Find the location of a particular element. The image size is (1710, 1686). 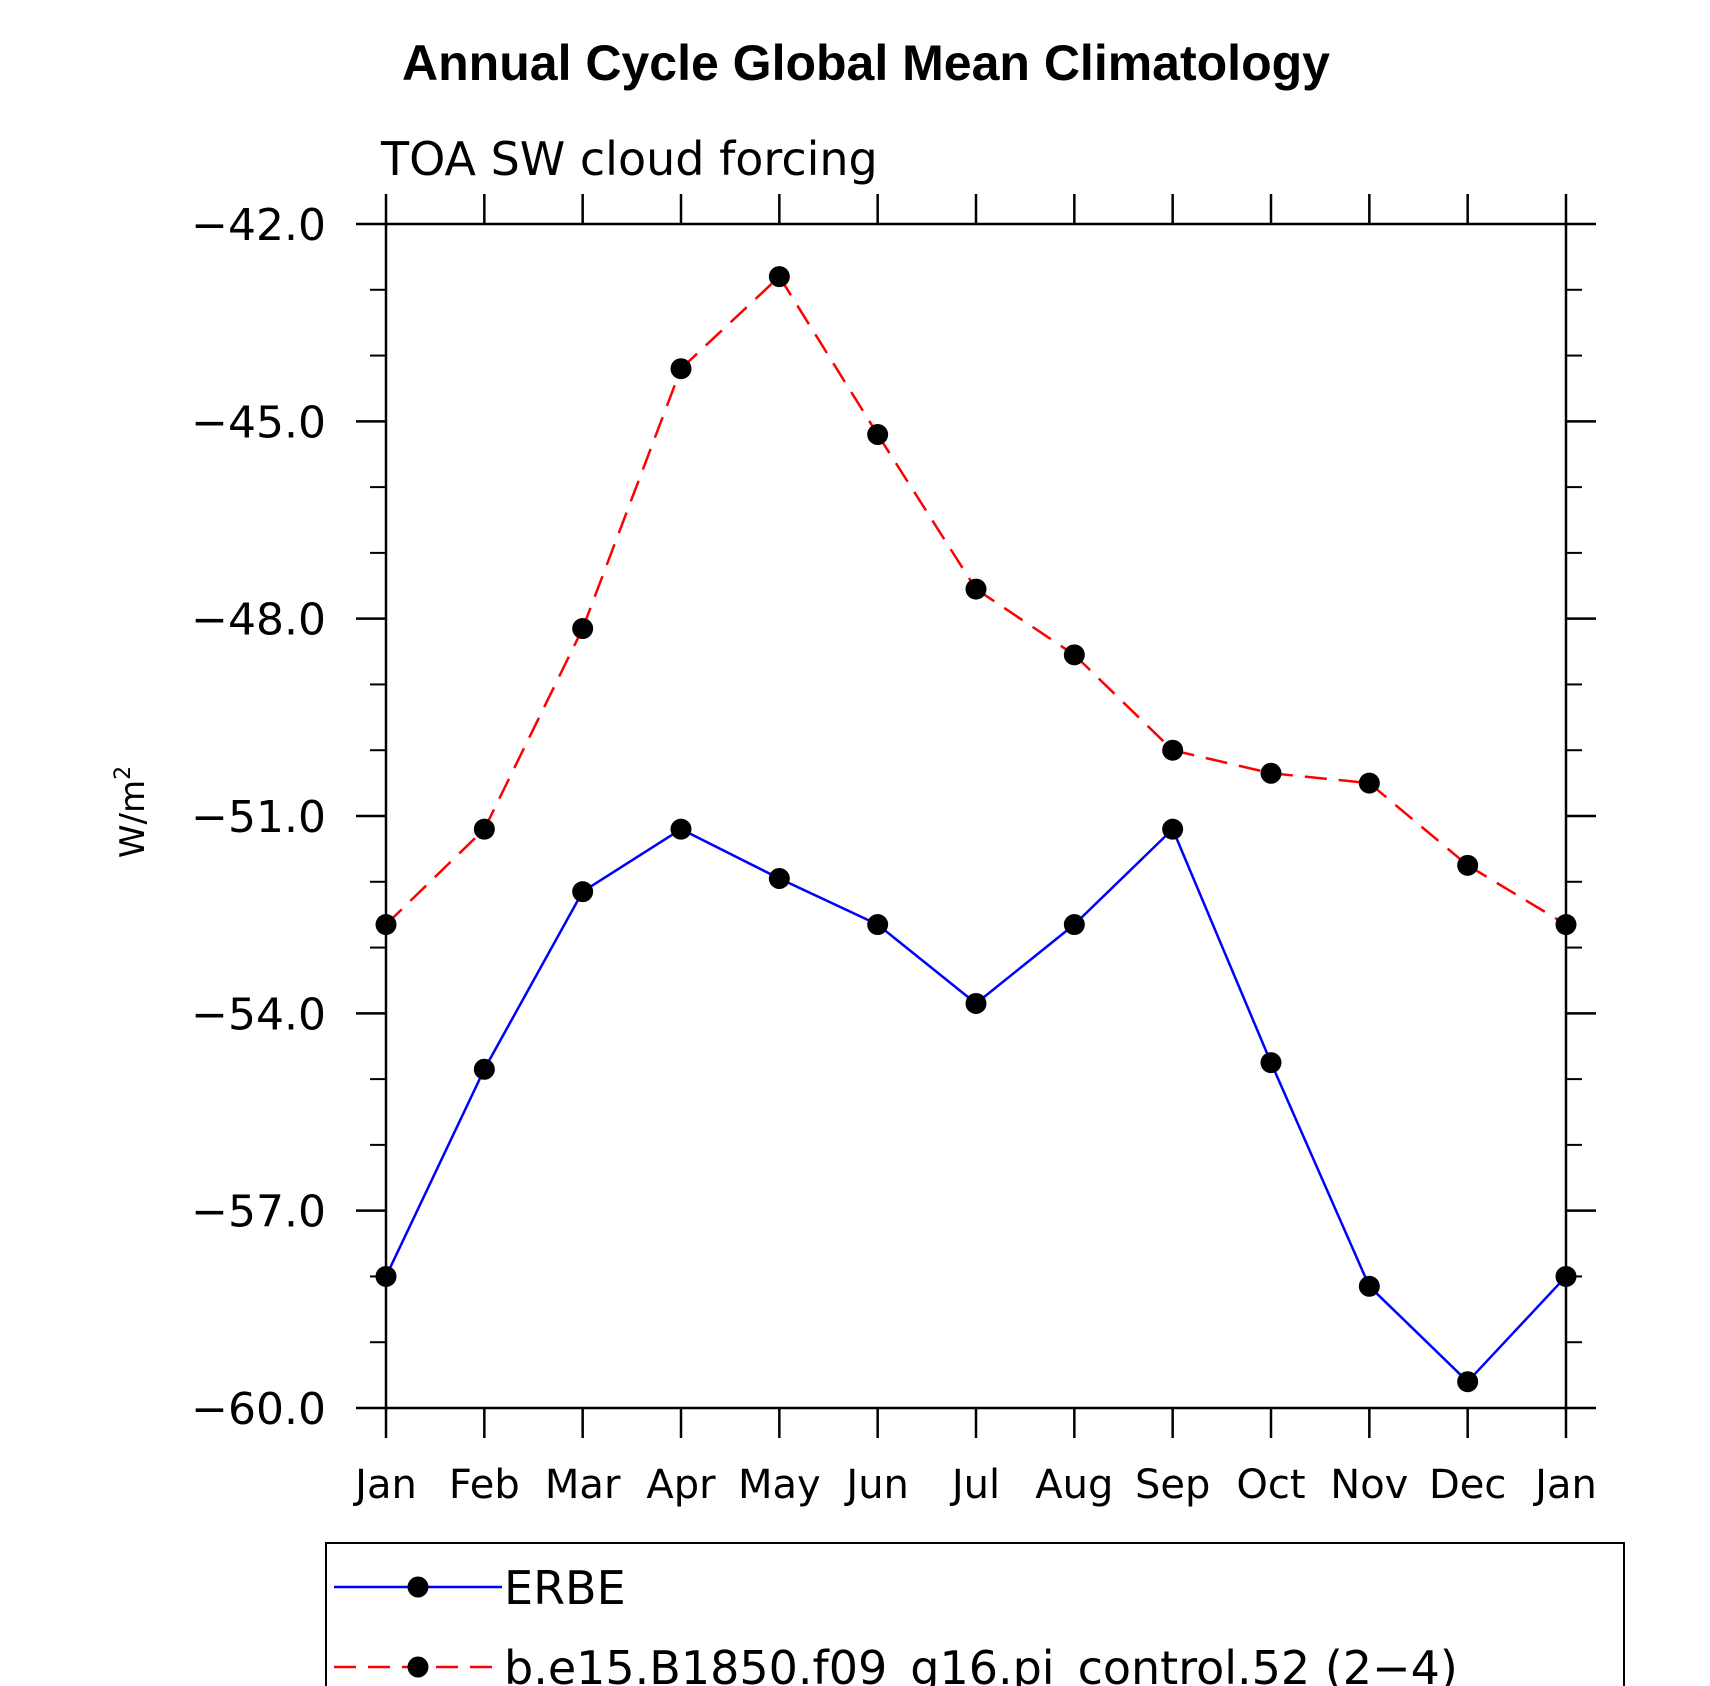

x-tick-label: Oct is located at coordinates (1270, 1485).